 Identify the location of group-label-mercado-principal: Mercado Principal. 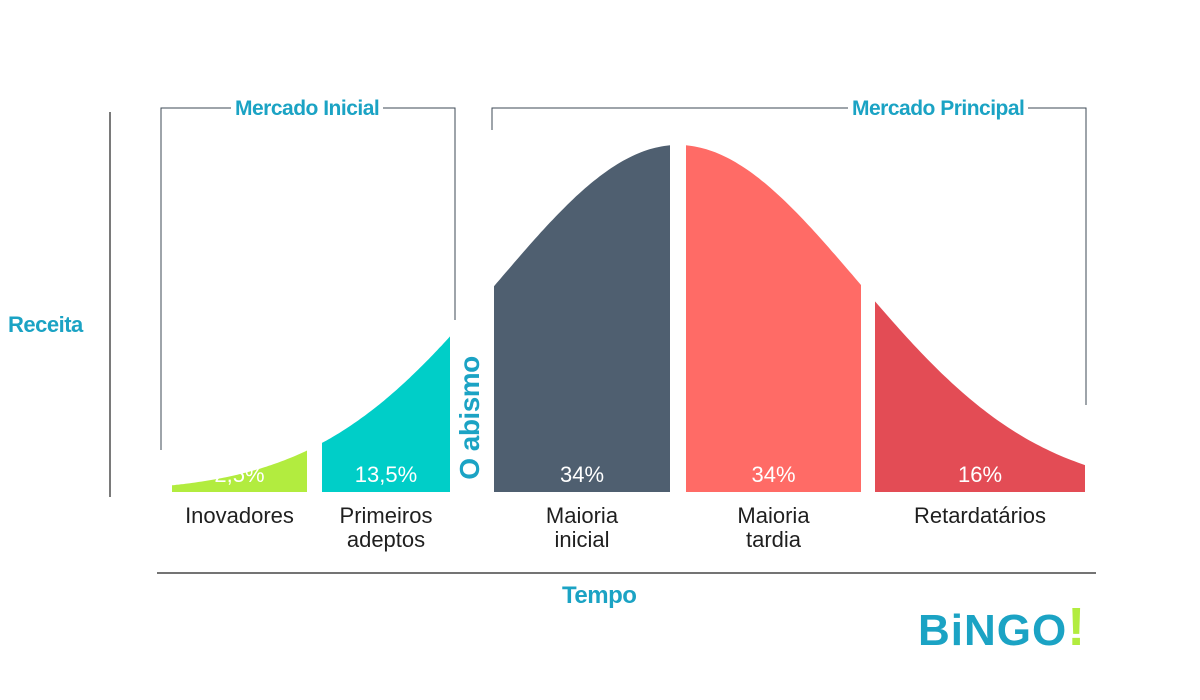
(938, 109).